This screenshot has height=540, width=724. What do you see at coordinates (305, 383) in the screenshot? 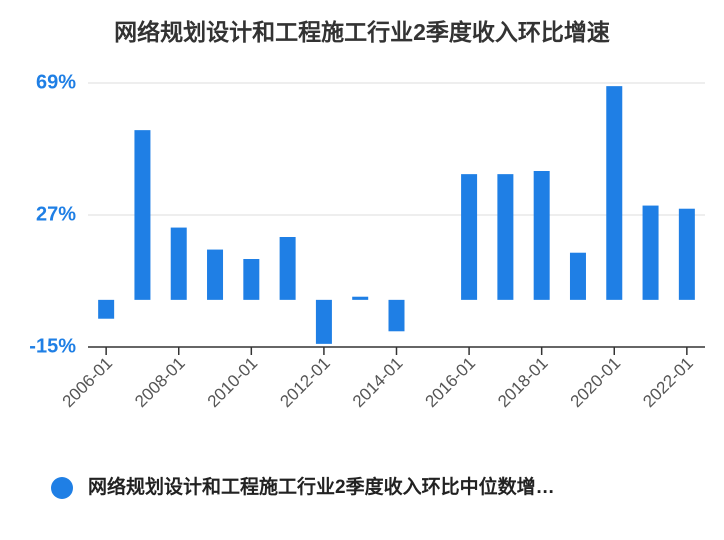
I see `x-tick-label: 2012-01` at bounding box center [305, 383].